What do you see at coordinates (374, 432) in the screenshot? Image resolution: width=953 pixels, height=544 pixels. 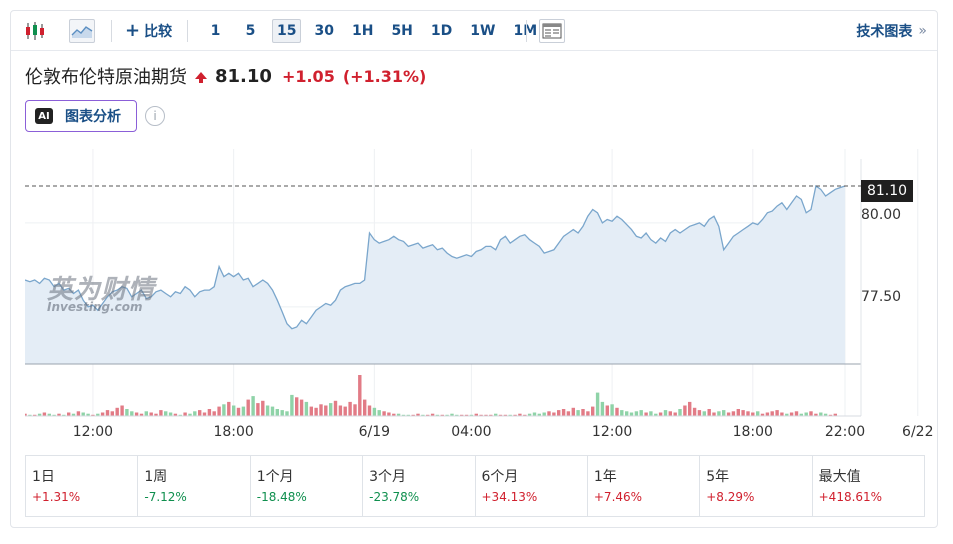 I see `x-axis-tick-label: 6/19` at bounding box center [374, 432].